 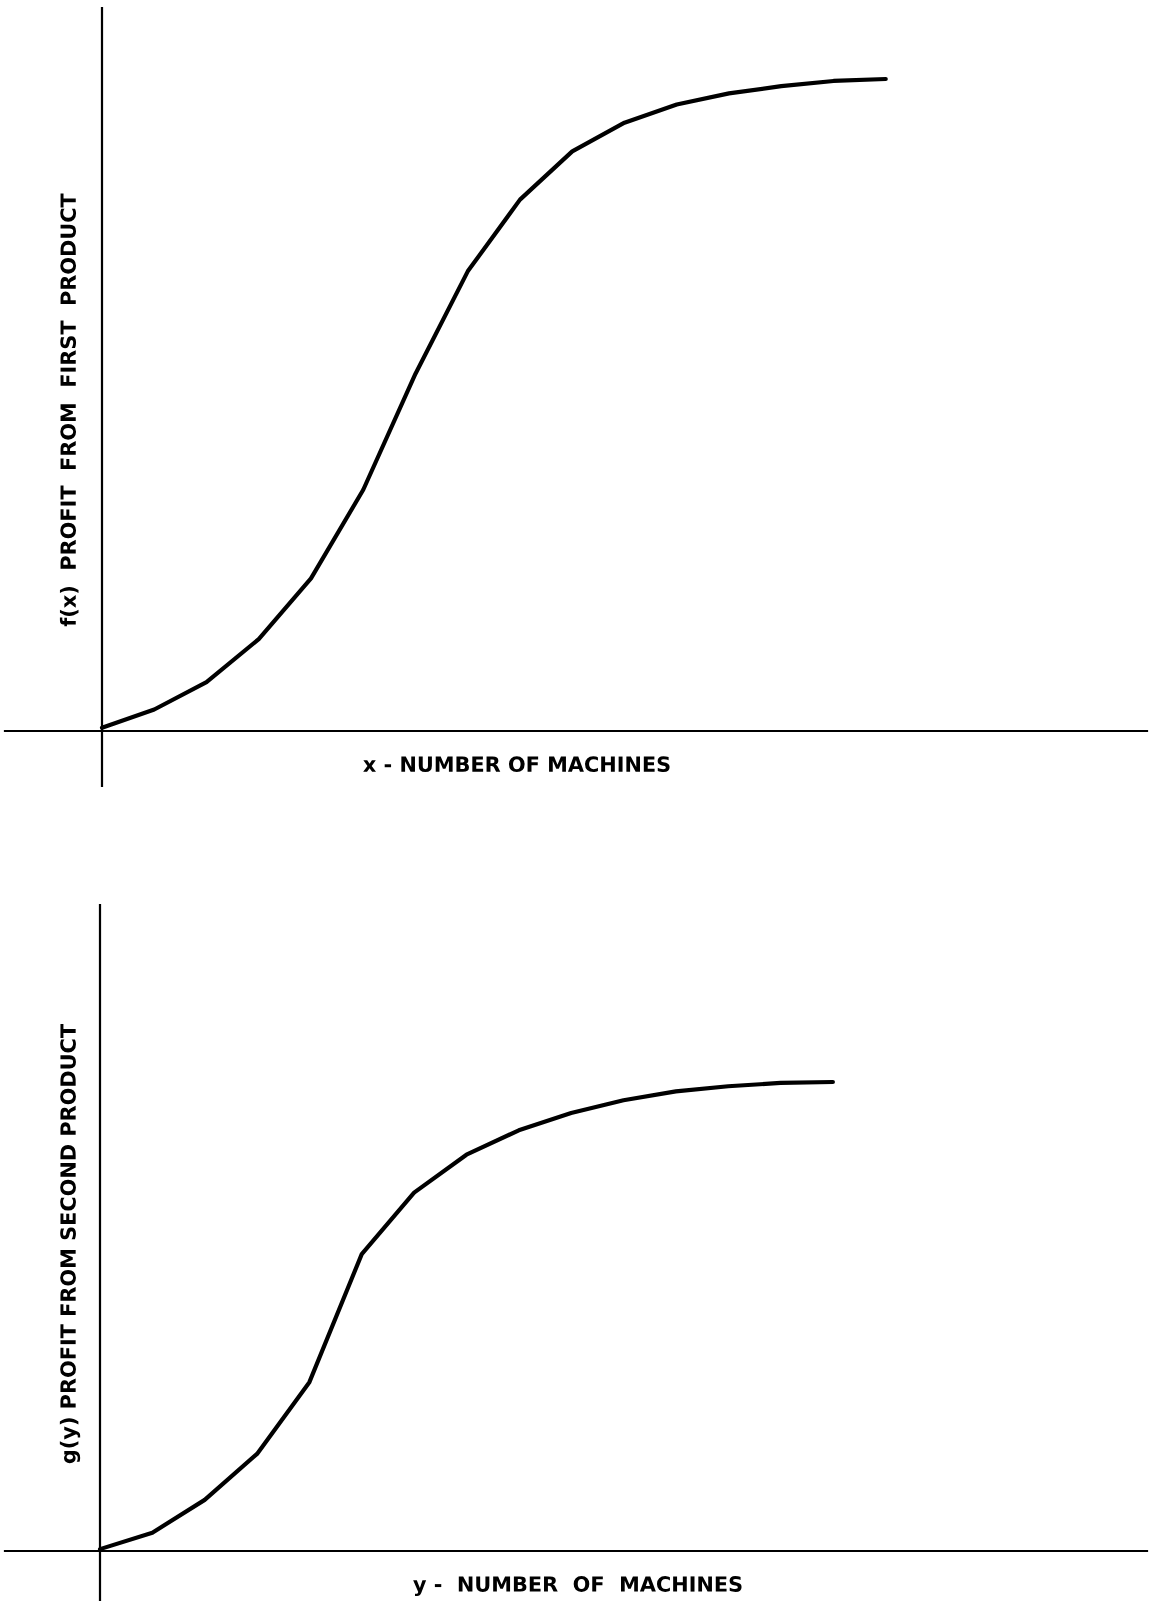 What do you see at coordinates (577, 1586) in the screenshot?
I see `x-axis-title: y - NUMBER OF MACHINES` at bounding box center [577, 1586].